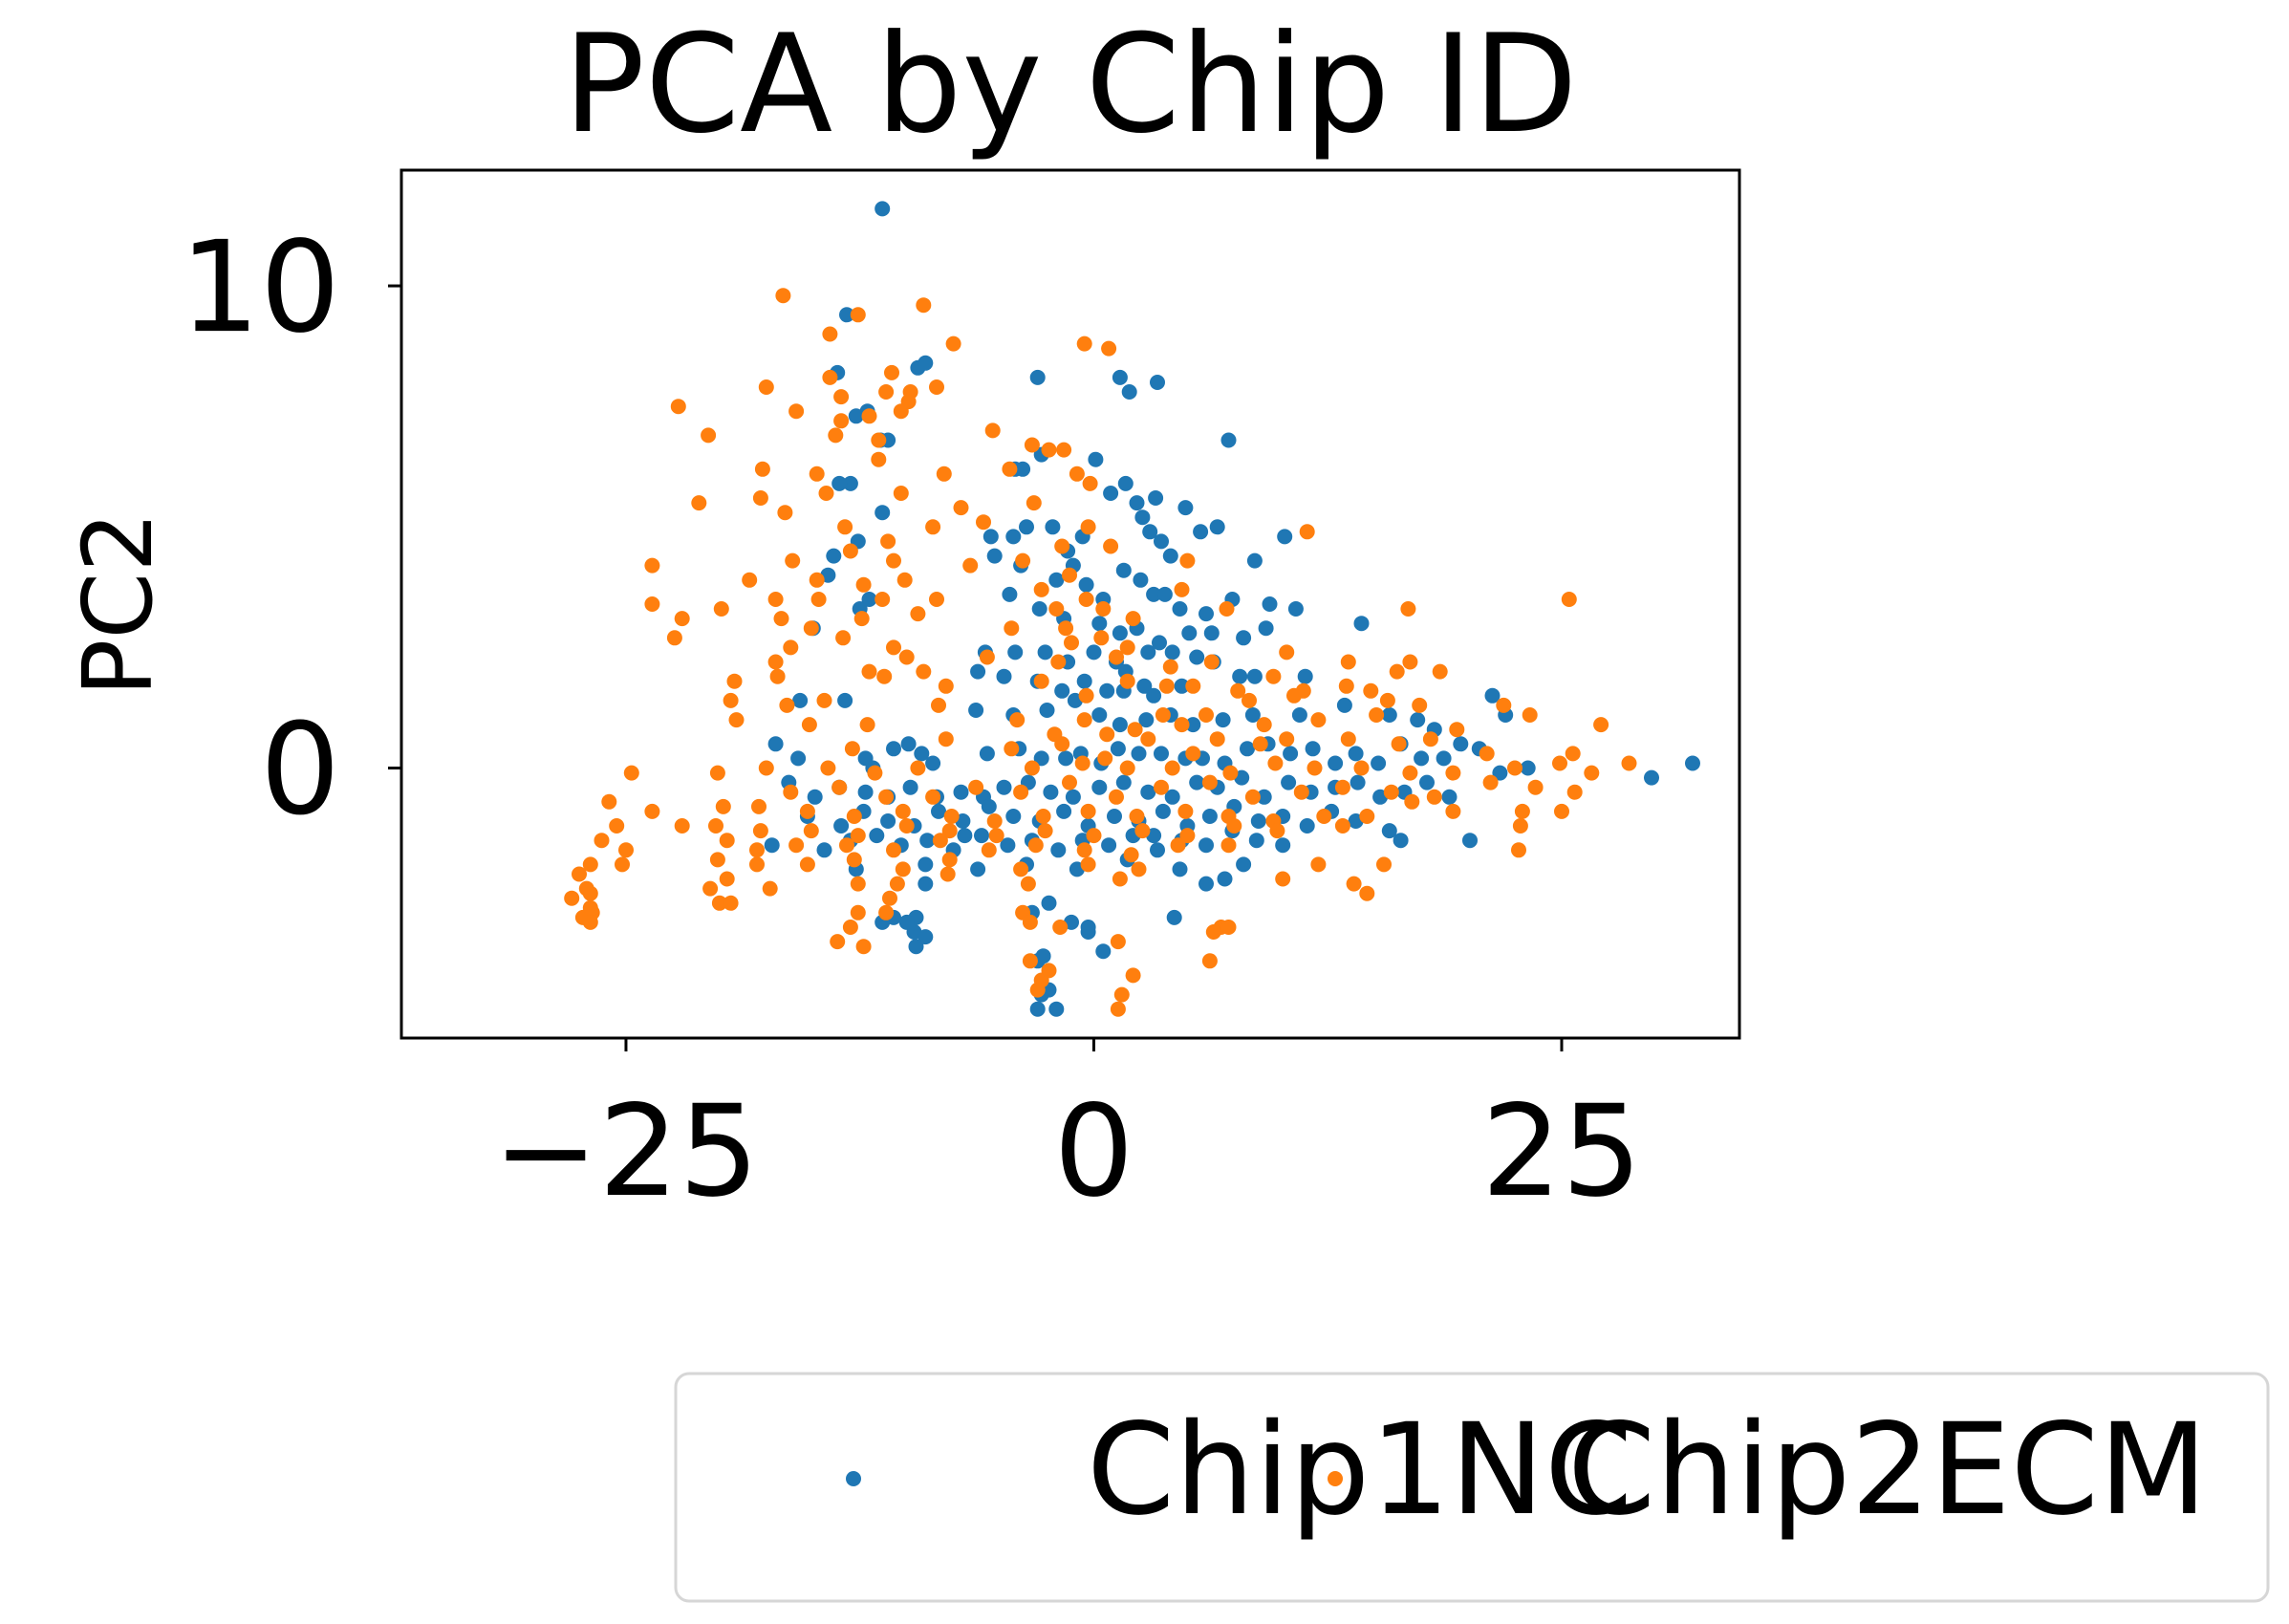 Image resolution: width=2289 pixels, height=1624 pixels. I want to click on chart-title: PCA by Chip ID, so click(1070, 85).